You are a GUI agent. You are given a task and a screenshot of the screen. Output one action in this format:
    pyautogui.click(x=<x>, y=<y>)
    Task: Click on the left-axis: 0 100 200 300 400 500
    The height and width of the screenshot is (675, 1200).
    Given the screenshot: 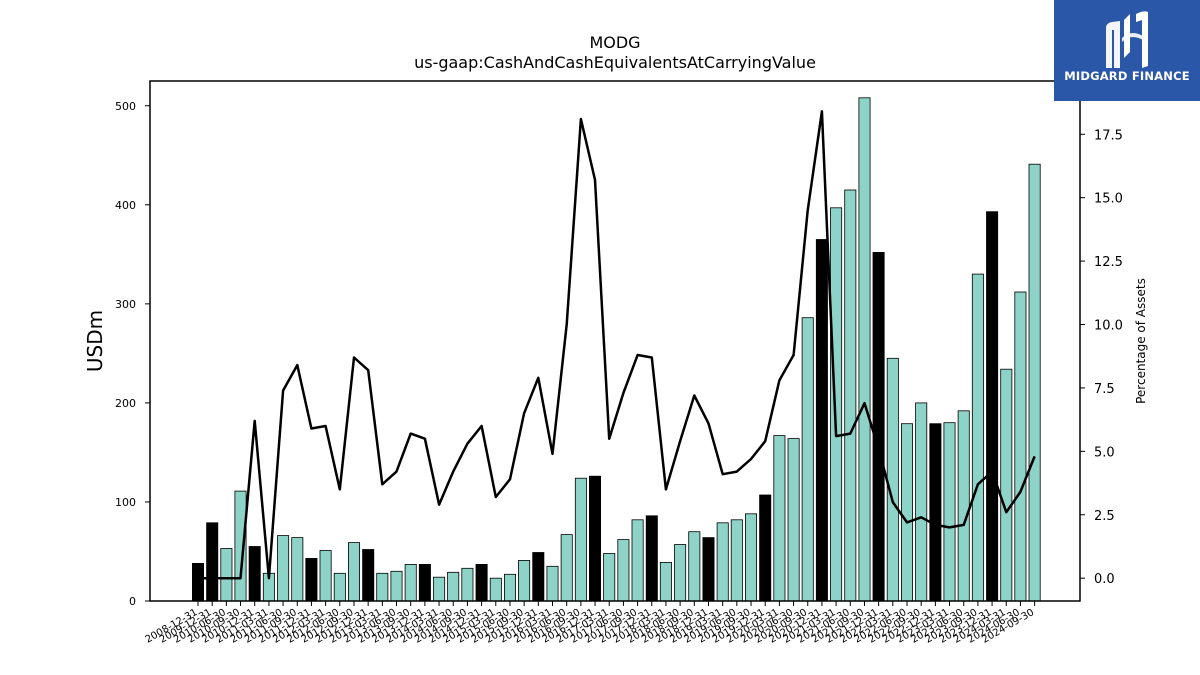 What is the action you would take?
    pyautogui.click(x=132, y=354)
    